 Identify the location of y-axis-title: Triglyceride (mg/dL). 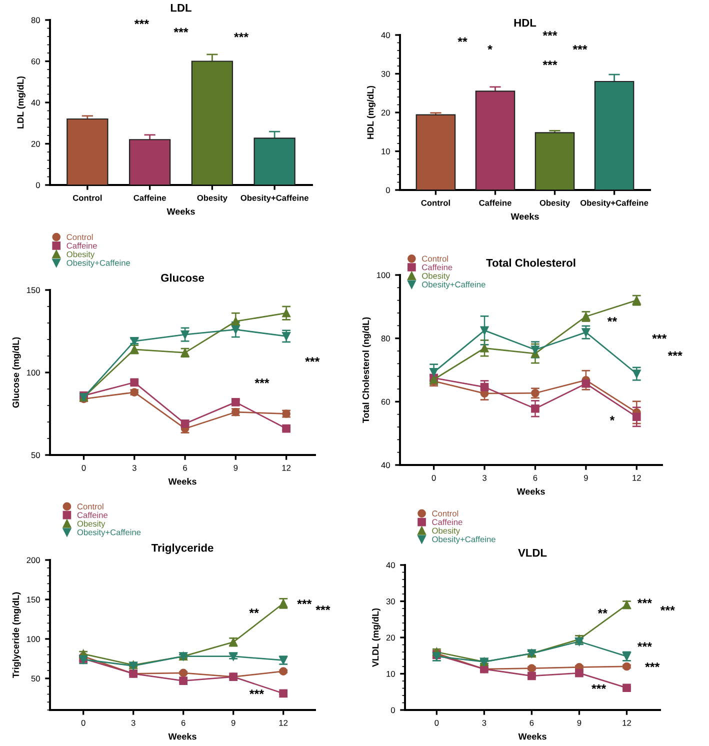
(16, 635).